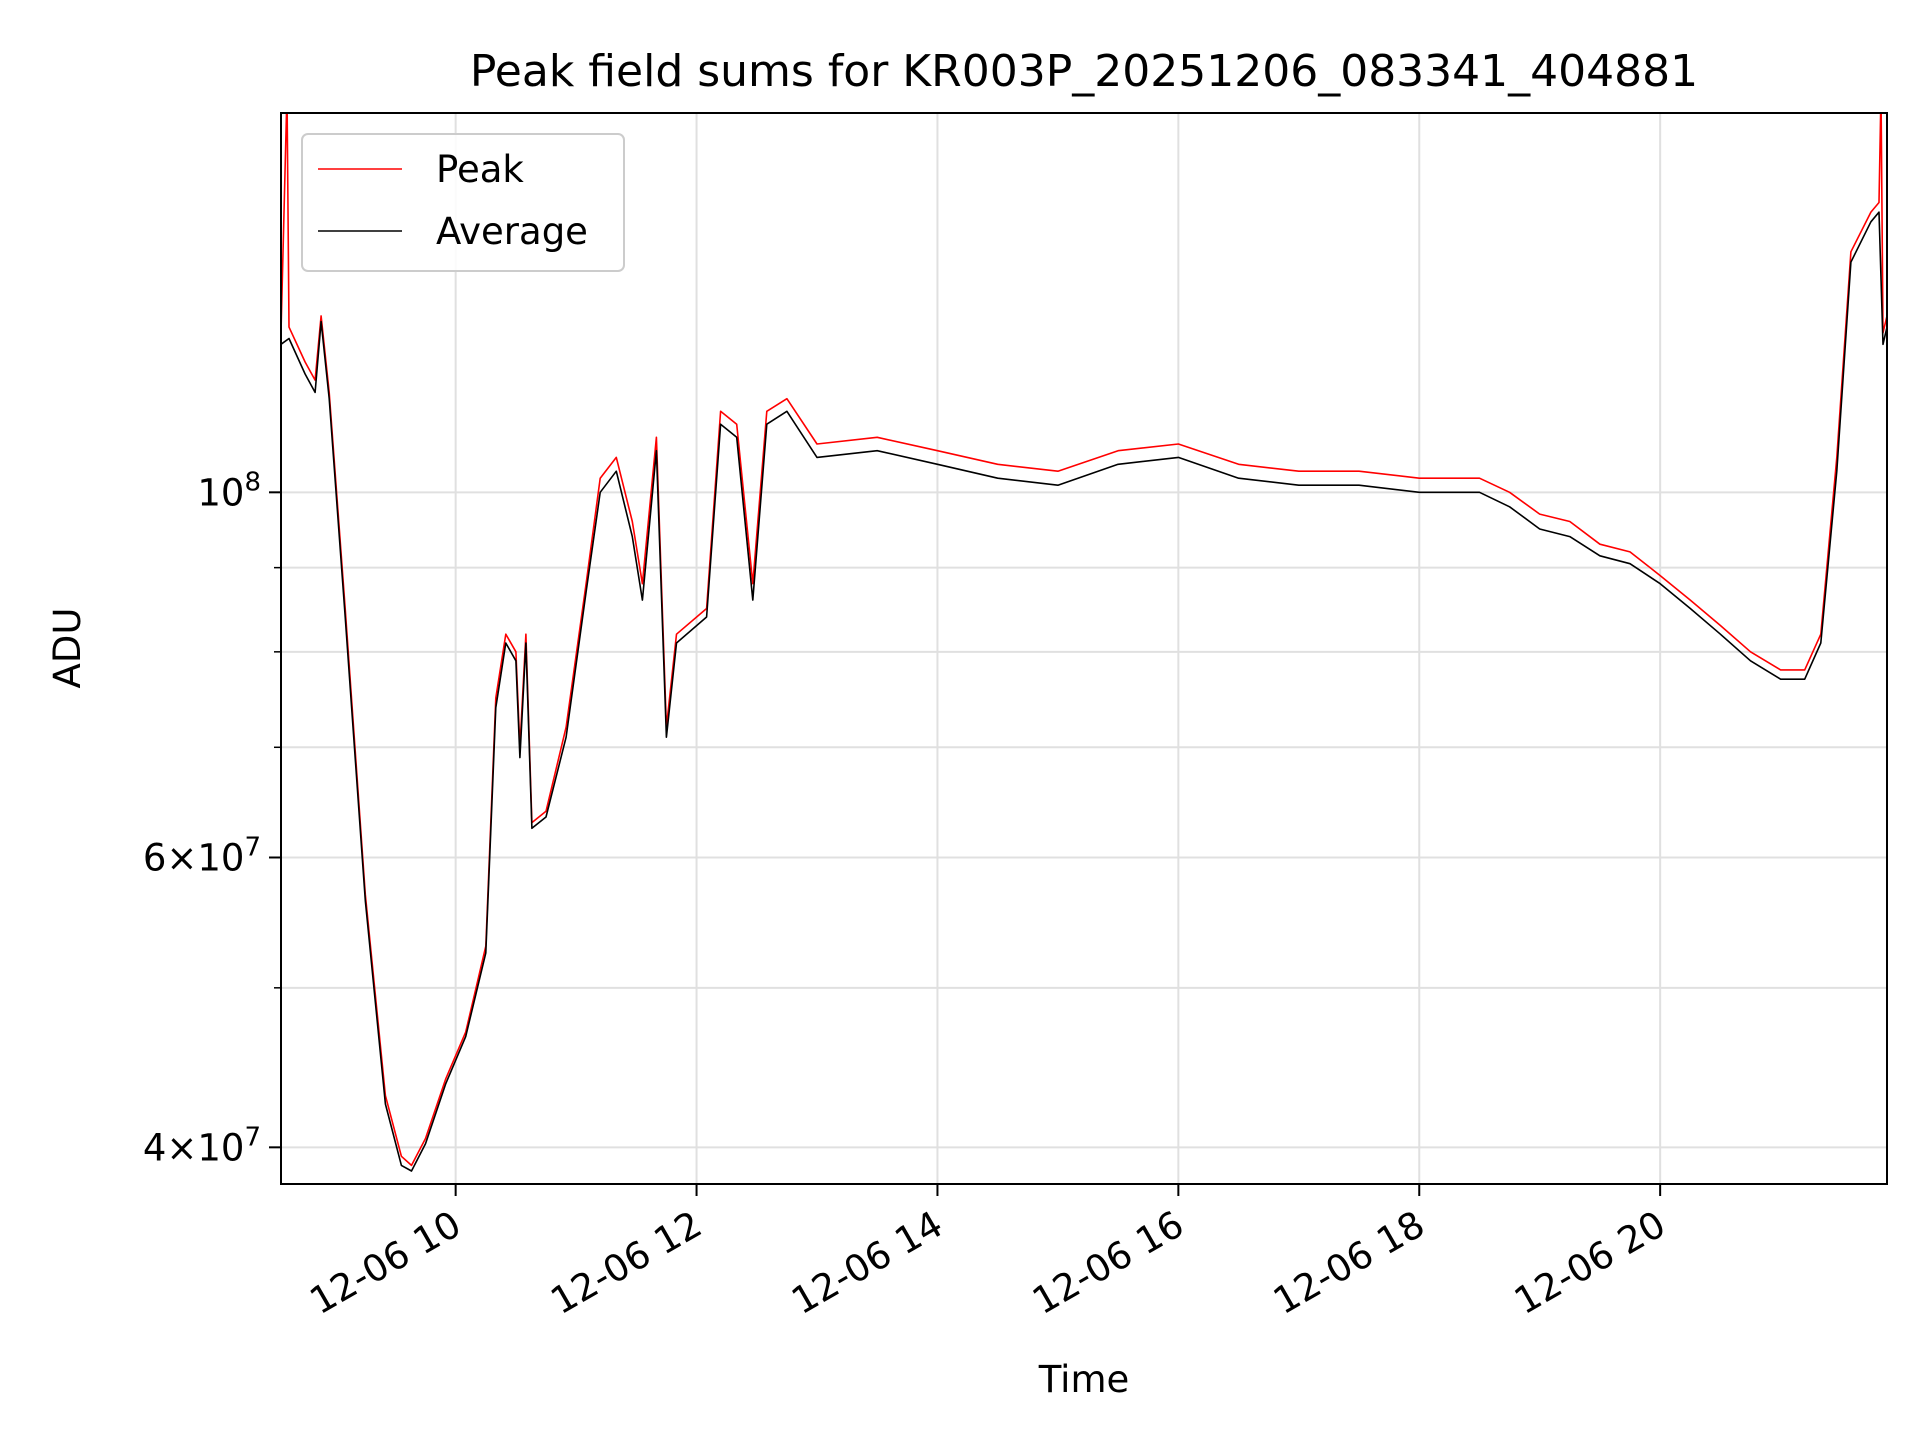  What do you see at coordinates (1084, 1379) in the screenshot?
I see `x-axis-label: Time` at bounding box center [1084, 1379].